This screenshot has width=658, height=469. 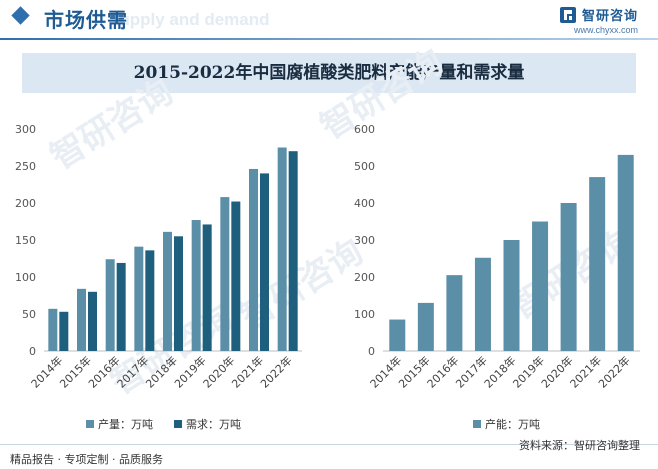 I want to click on y-tick-label: 500, so click(x=364, y=166).